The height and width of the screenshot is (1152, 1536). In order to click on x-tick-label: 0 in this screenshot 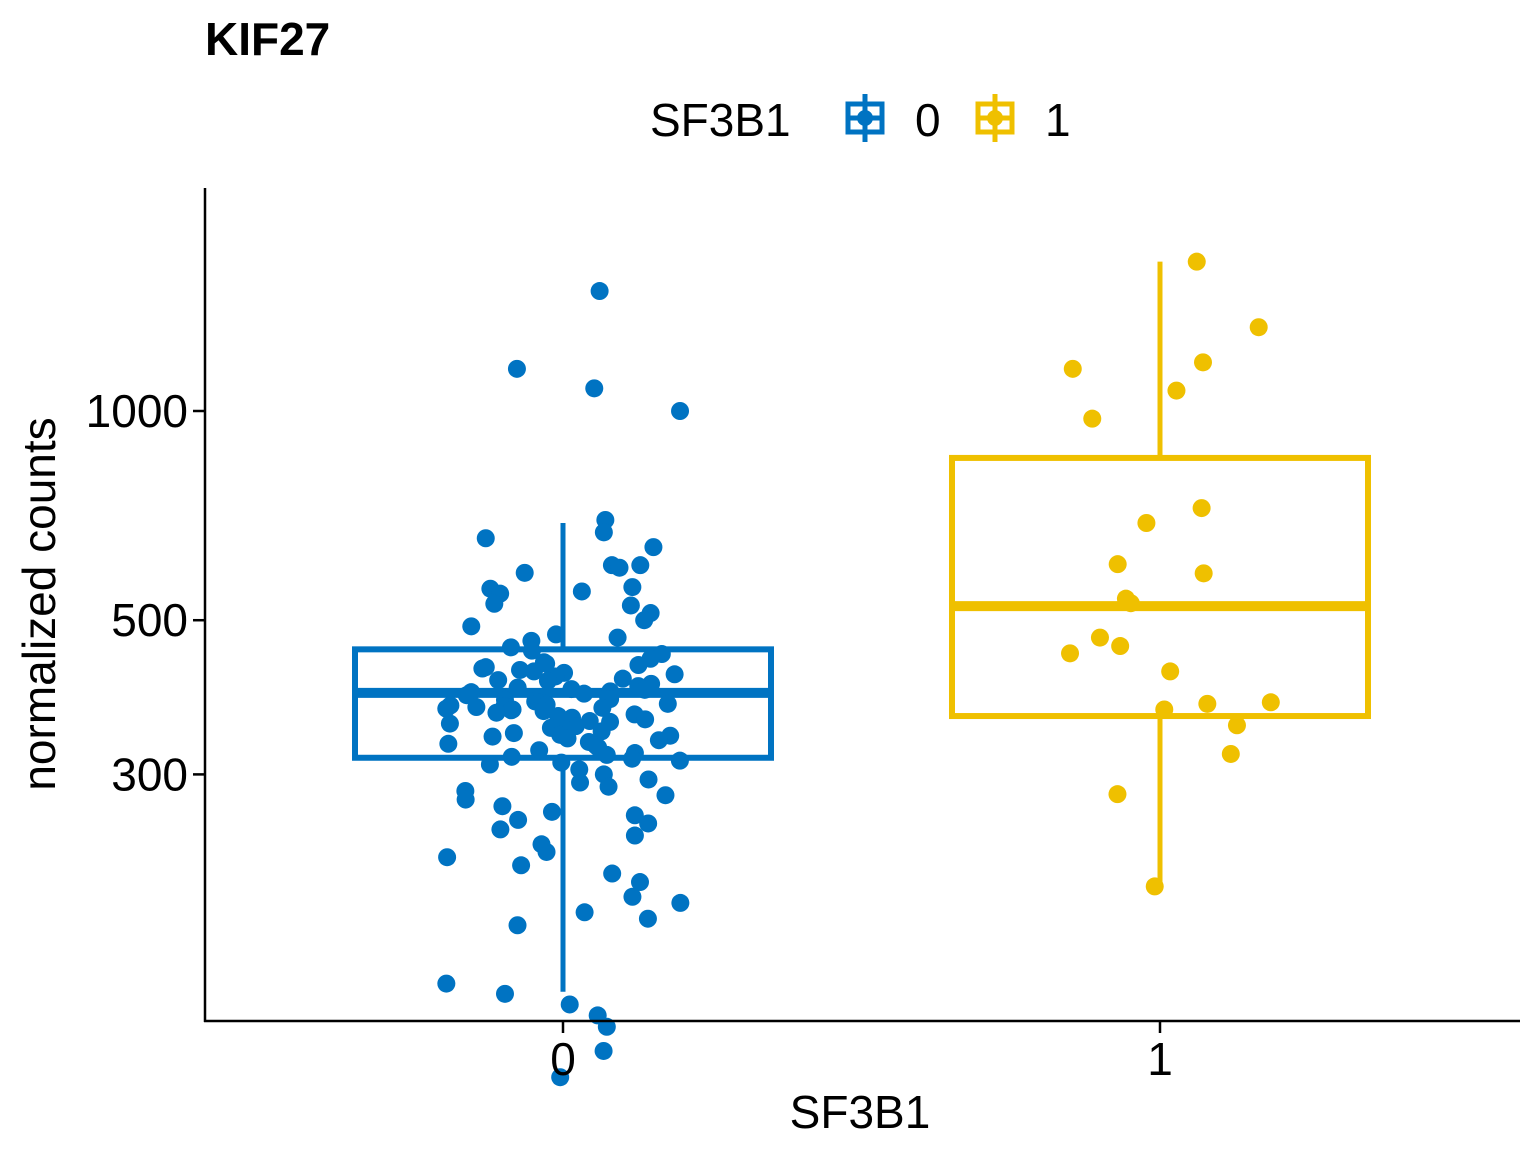, I will do `click(563, 1059)`.